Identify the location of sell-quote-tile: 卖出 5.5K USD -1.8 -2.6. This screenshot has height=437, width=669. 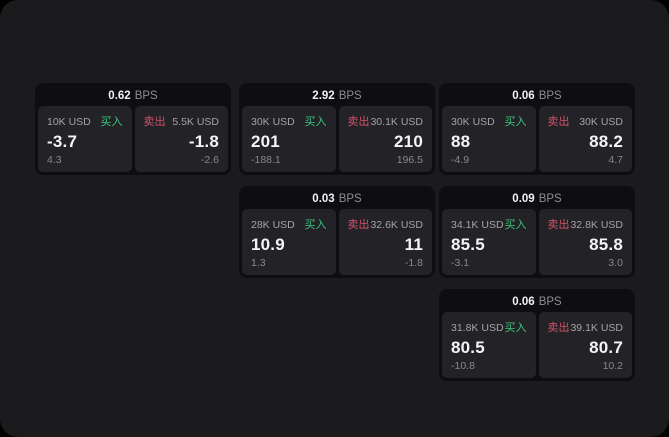
(181, 139).